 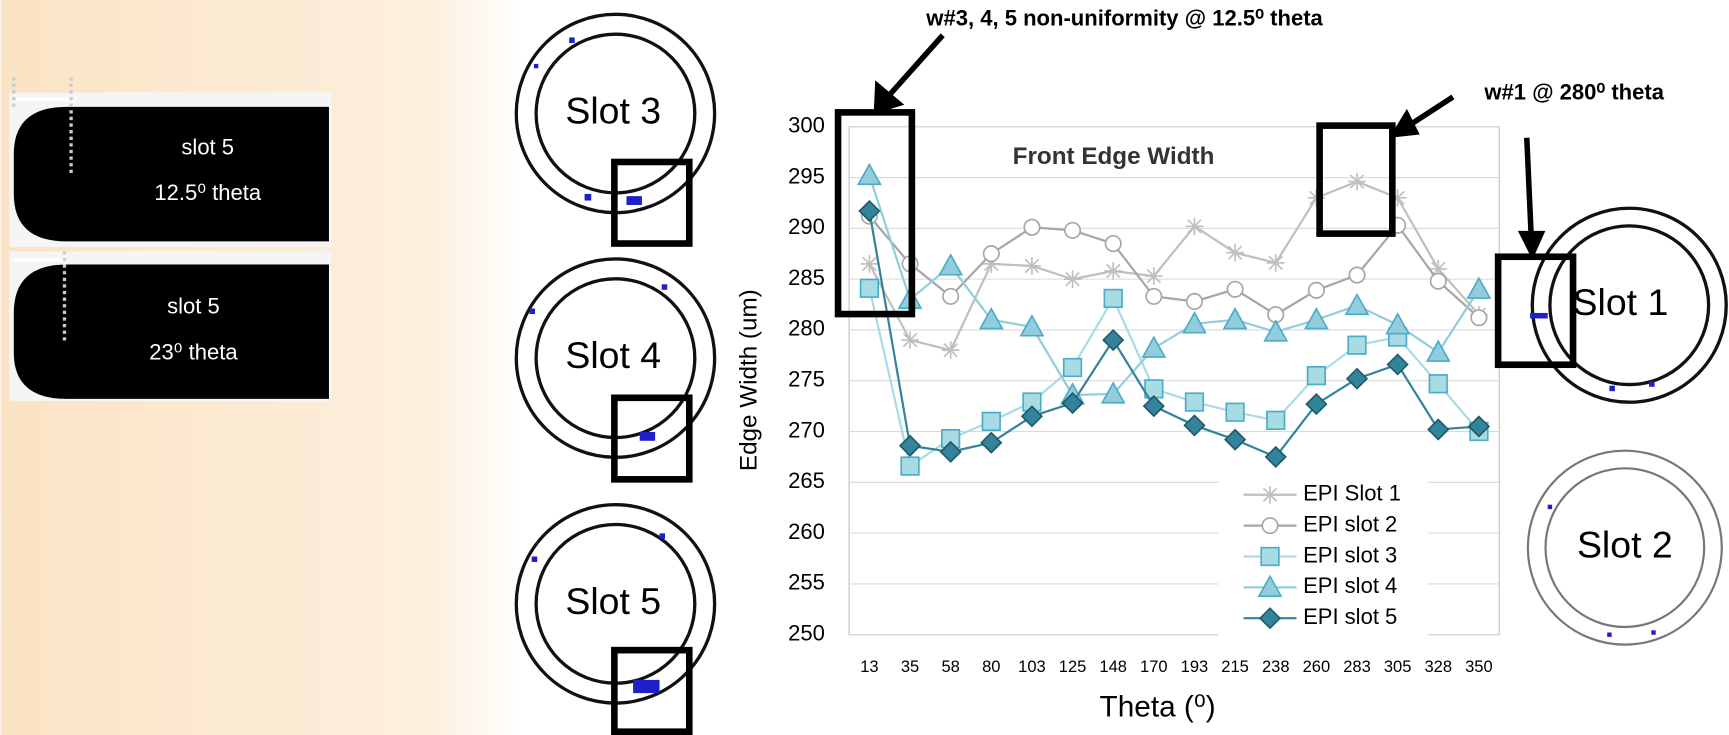 I want to click on x-tick-label: 238, so click(x=1276, y=666).